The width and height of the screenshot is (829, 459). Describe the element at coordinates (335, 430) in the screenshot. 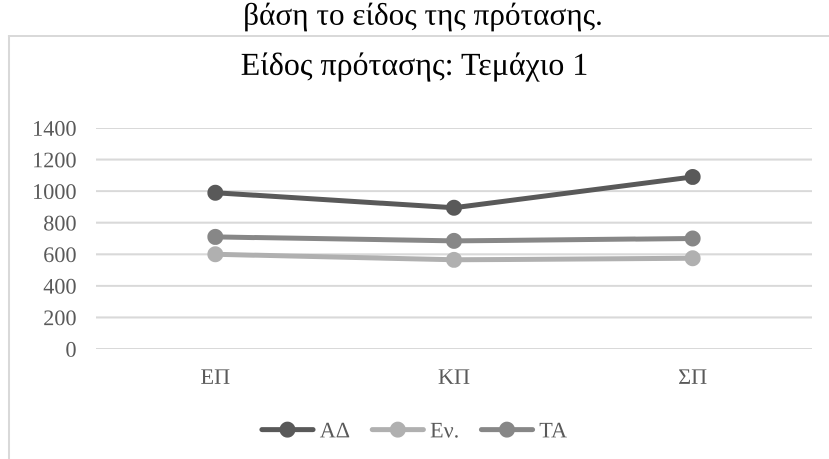

I see `legend-label: ΑΔ` at that location.